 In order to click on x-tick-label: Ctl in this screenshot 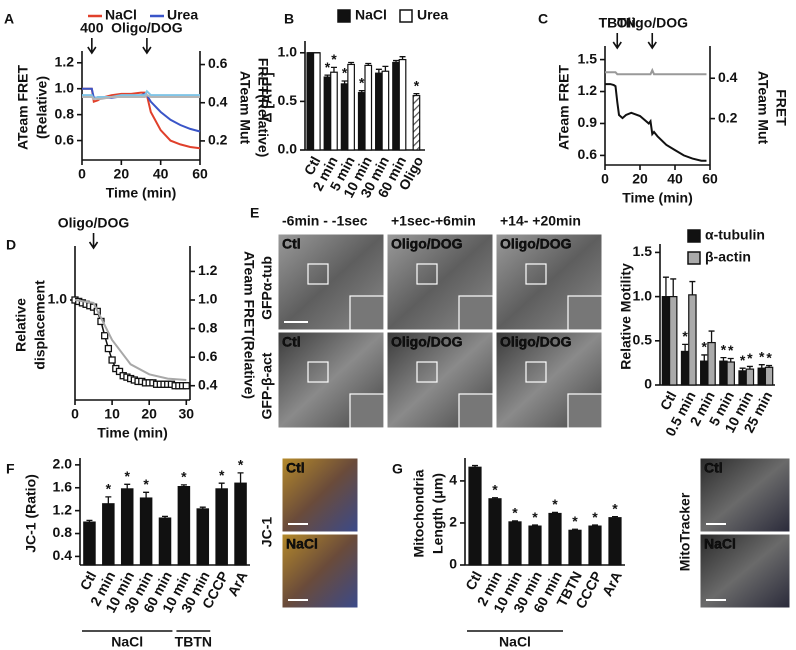, I will do `click(87, 581)`.